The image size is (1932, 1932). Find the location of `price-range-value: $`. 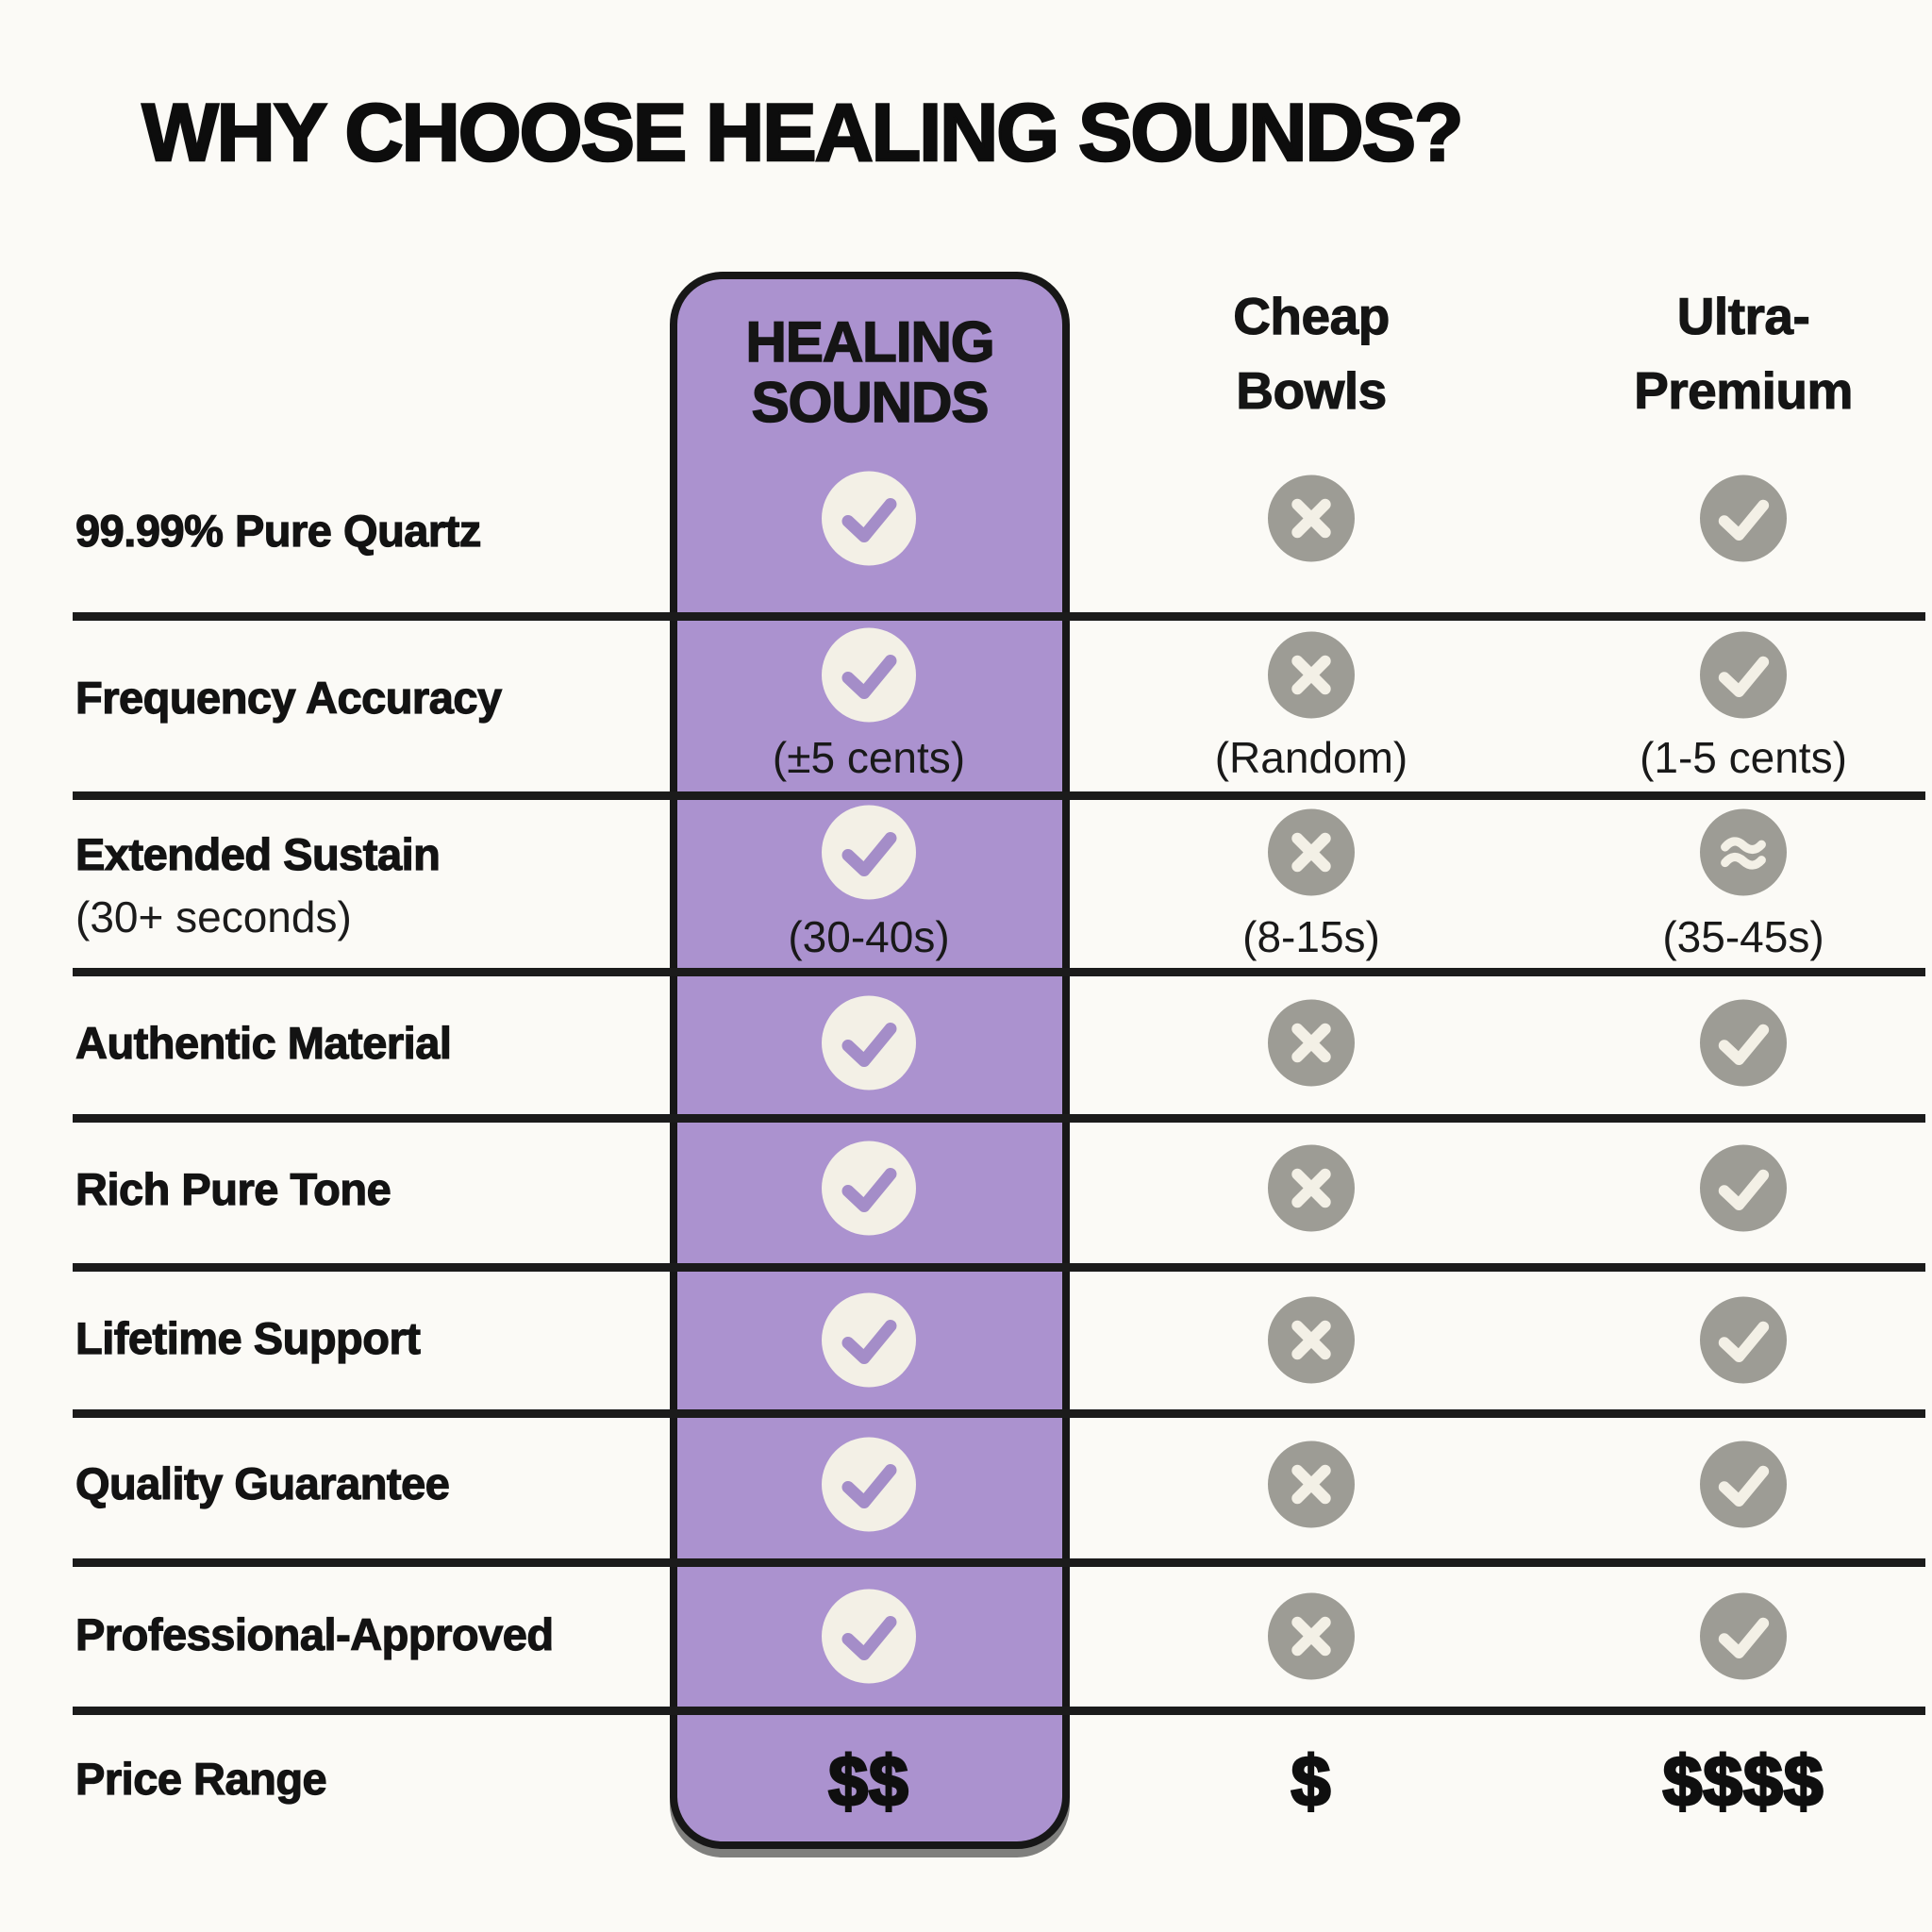

price-range-value: $ is located at coordinates (1311, 1782).